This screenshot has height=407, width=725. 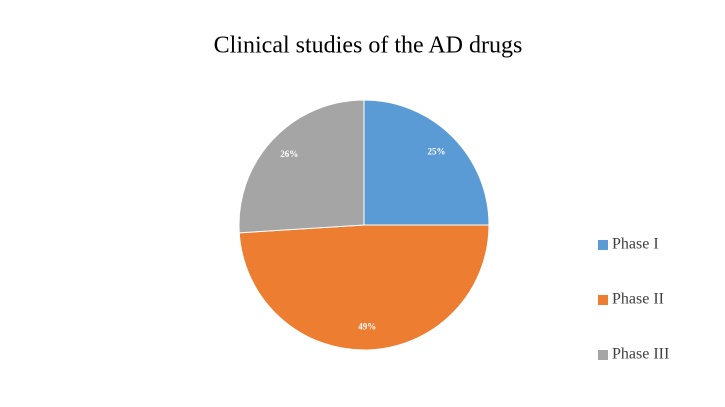 What do you see at coordinates (289, 154) in the screenshot?
I see `data-label: 26%` at bounding box center [289, 154].